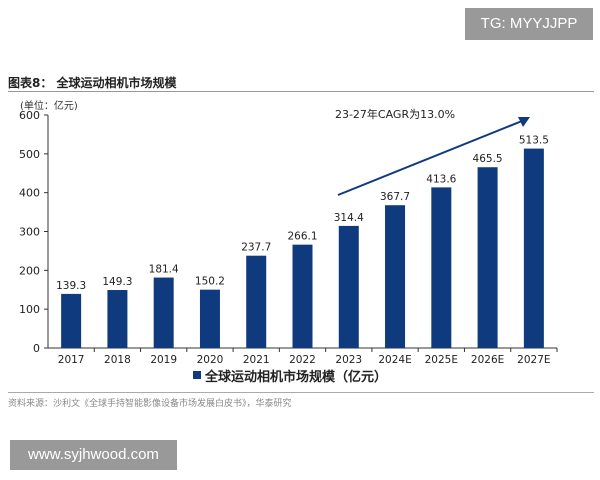 This screenshot has width=600, height=480. I want to click on data-label: 139.3, so click(71, 286).